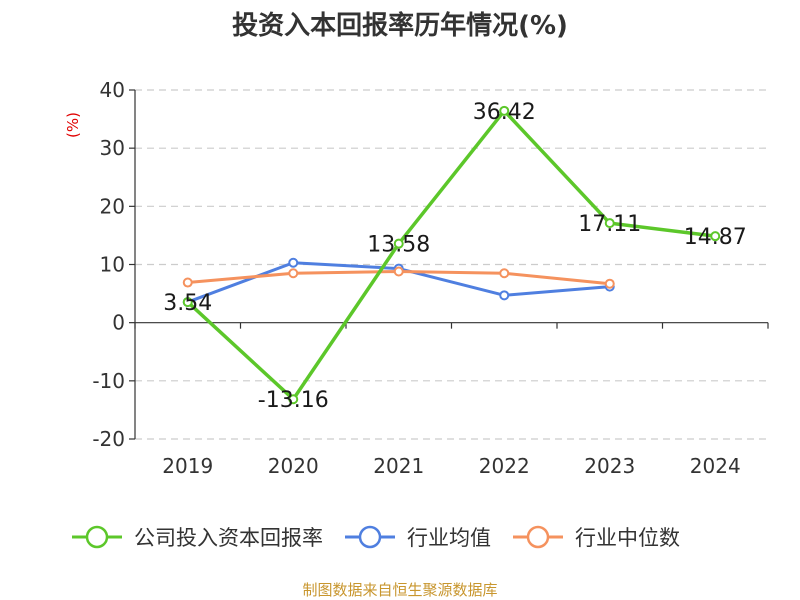  I want to click on x-tick-label: 2019, so click(187, 466).